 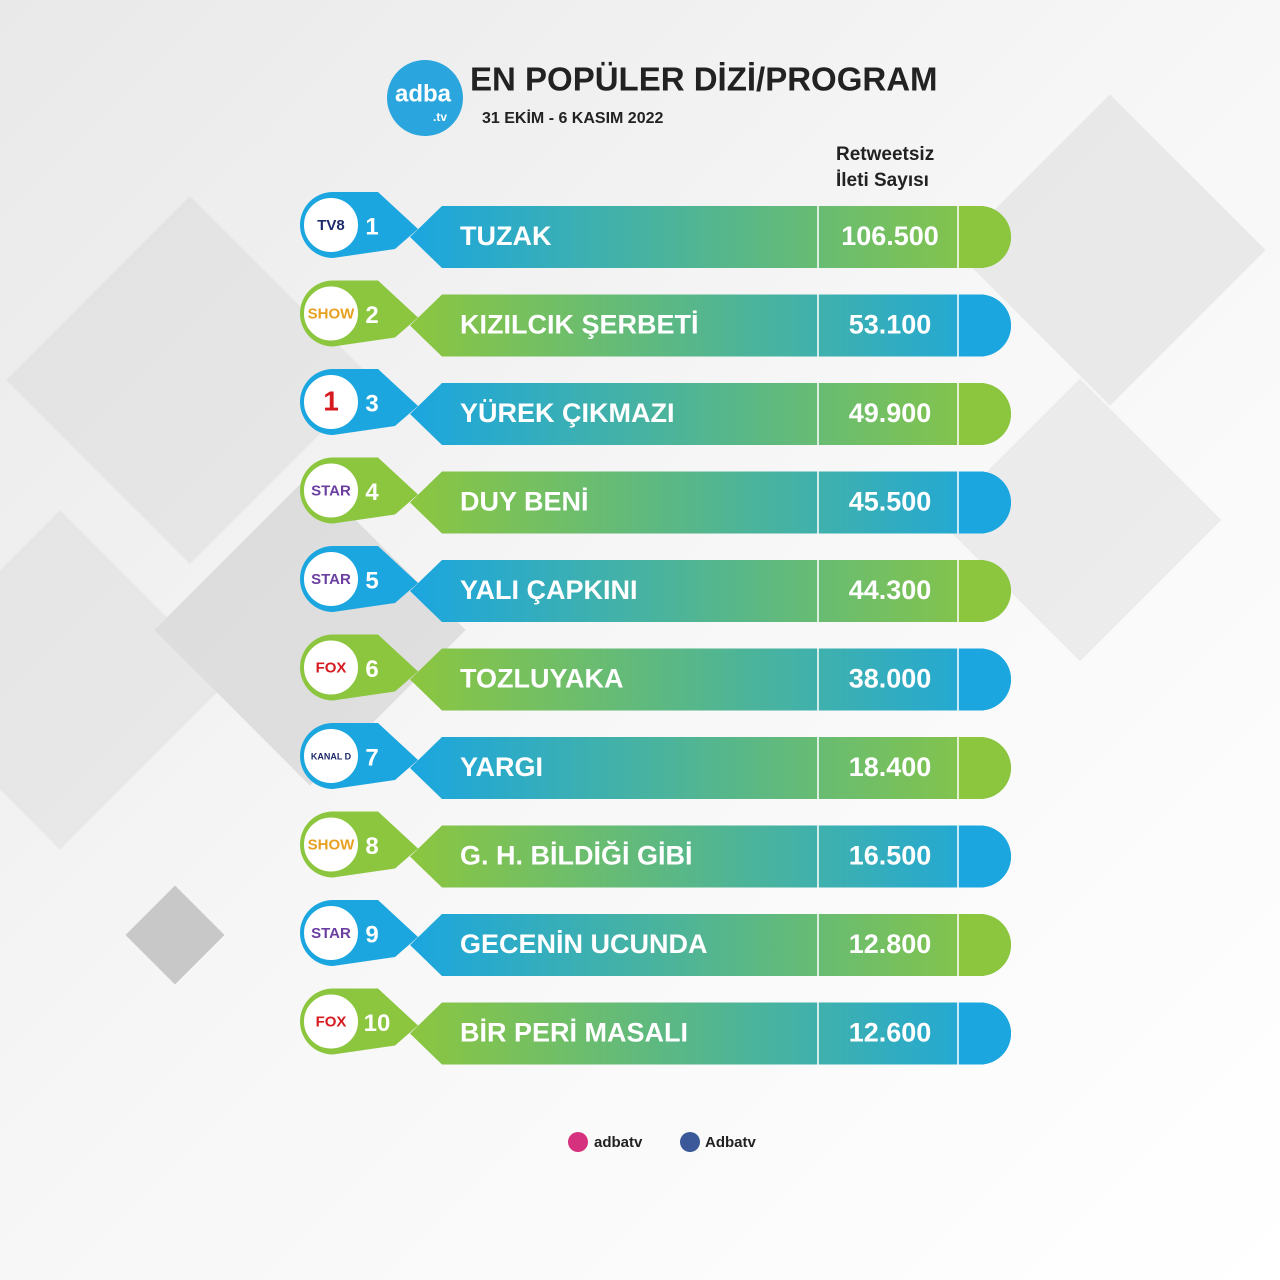 I want to click on column-header: İleti Sayısı, so click(x=882, y=180).